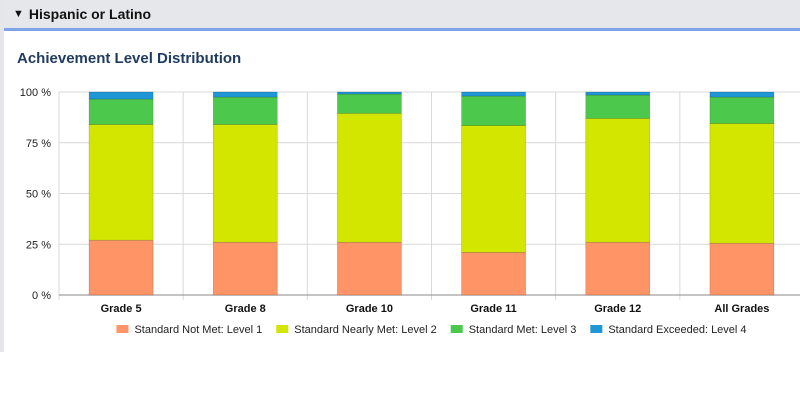 The width and height of the screenshot is (800, 410). What do you see at coordinates (198, 330) in the screenshot?
I see `legend-label: Standard Not Met: Level 1` at bounding box center [198, 330].